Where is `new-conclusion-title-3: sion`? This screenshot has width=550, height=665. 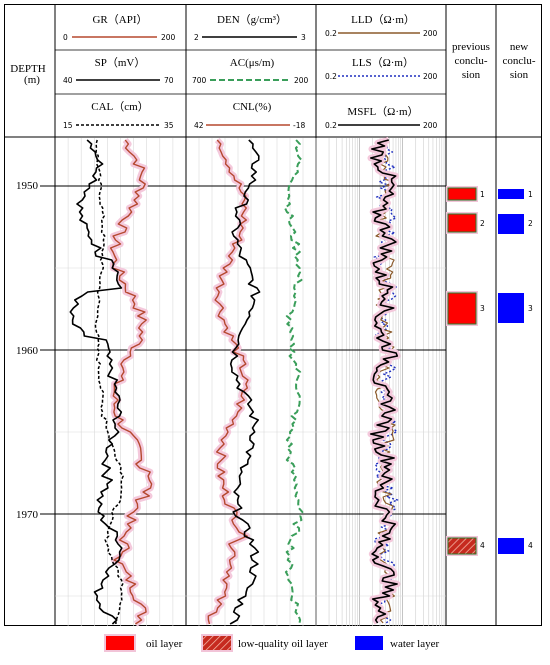
new-conclusion-title-3: sion is located at coordinates (519, 75).